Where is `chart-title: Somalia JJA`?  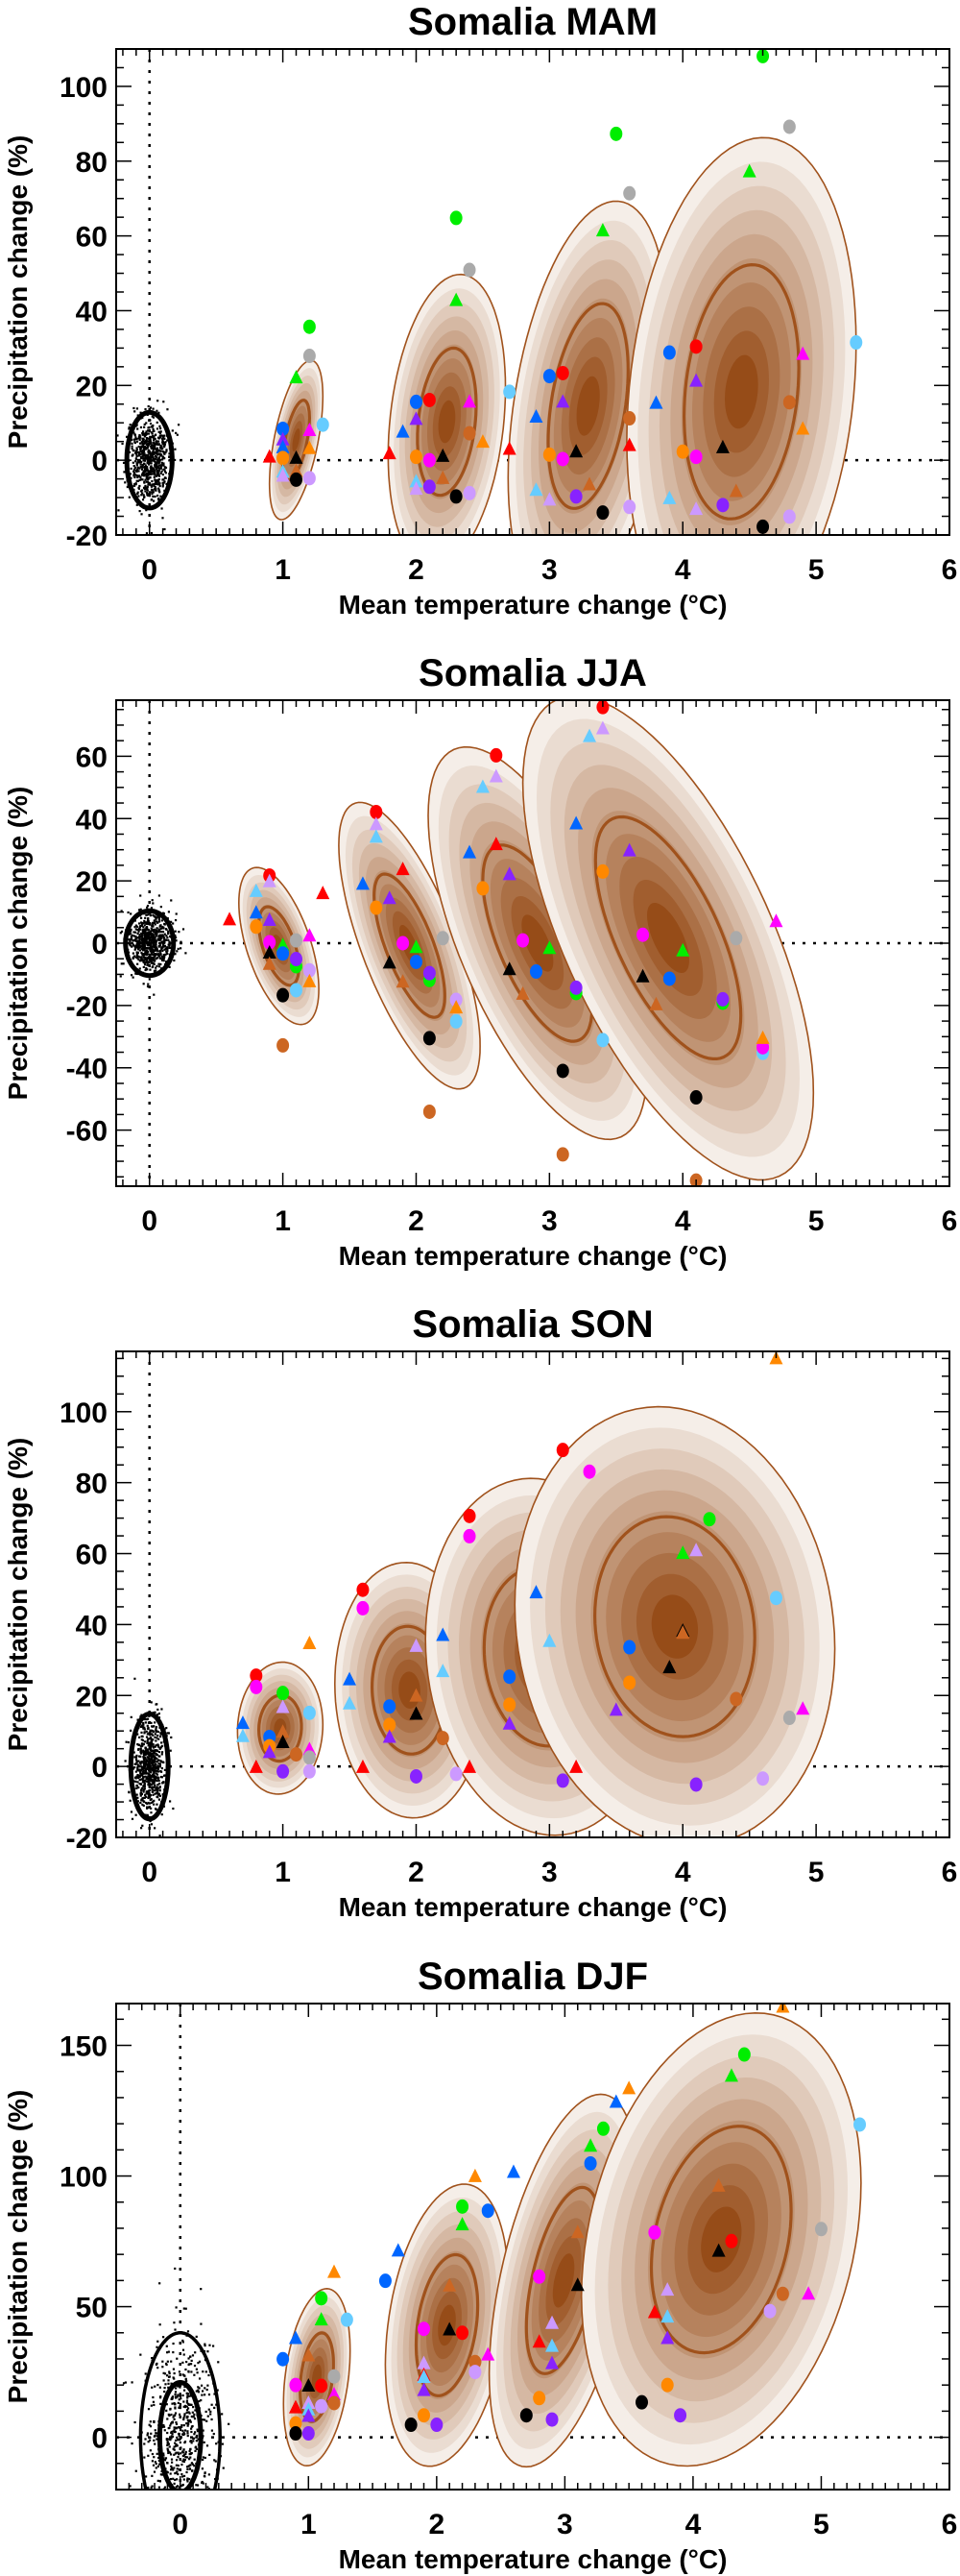 chart-title: Somalia JJA is located at coordinates (533, 673).